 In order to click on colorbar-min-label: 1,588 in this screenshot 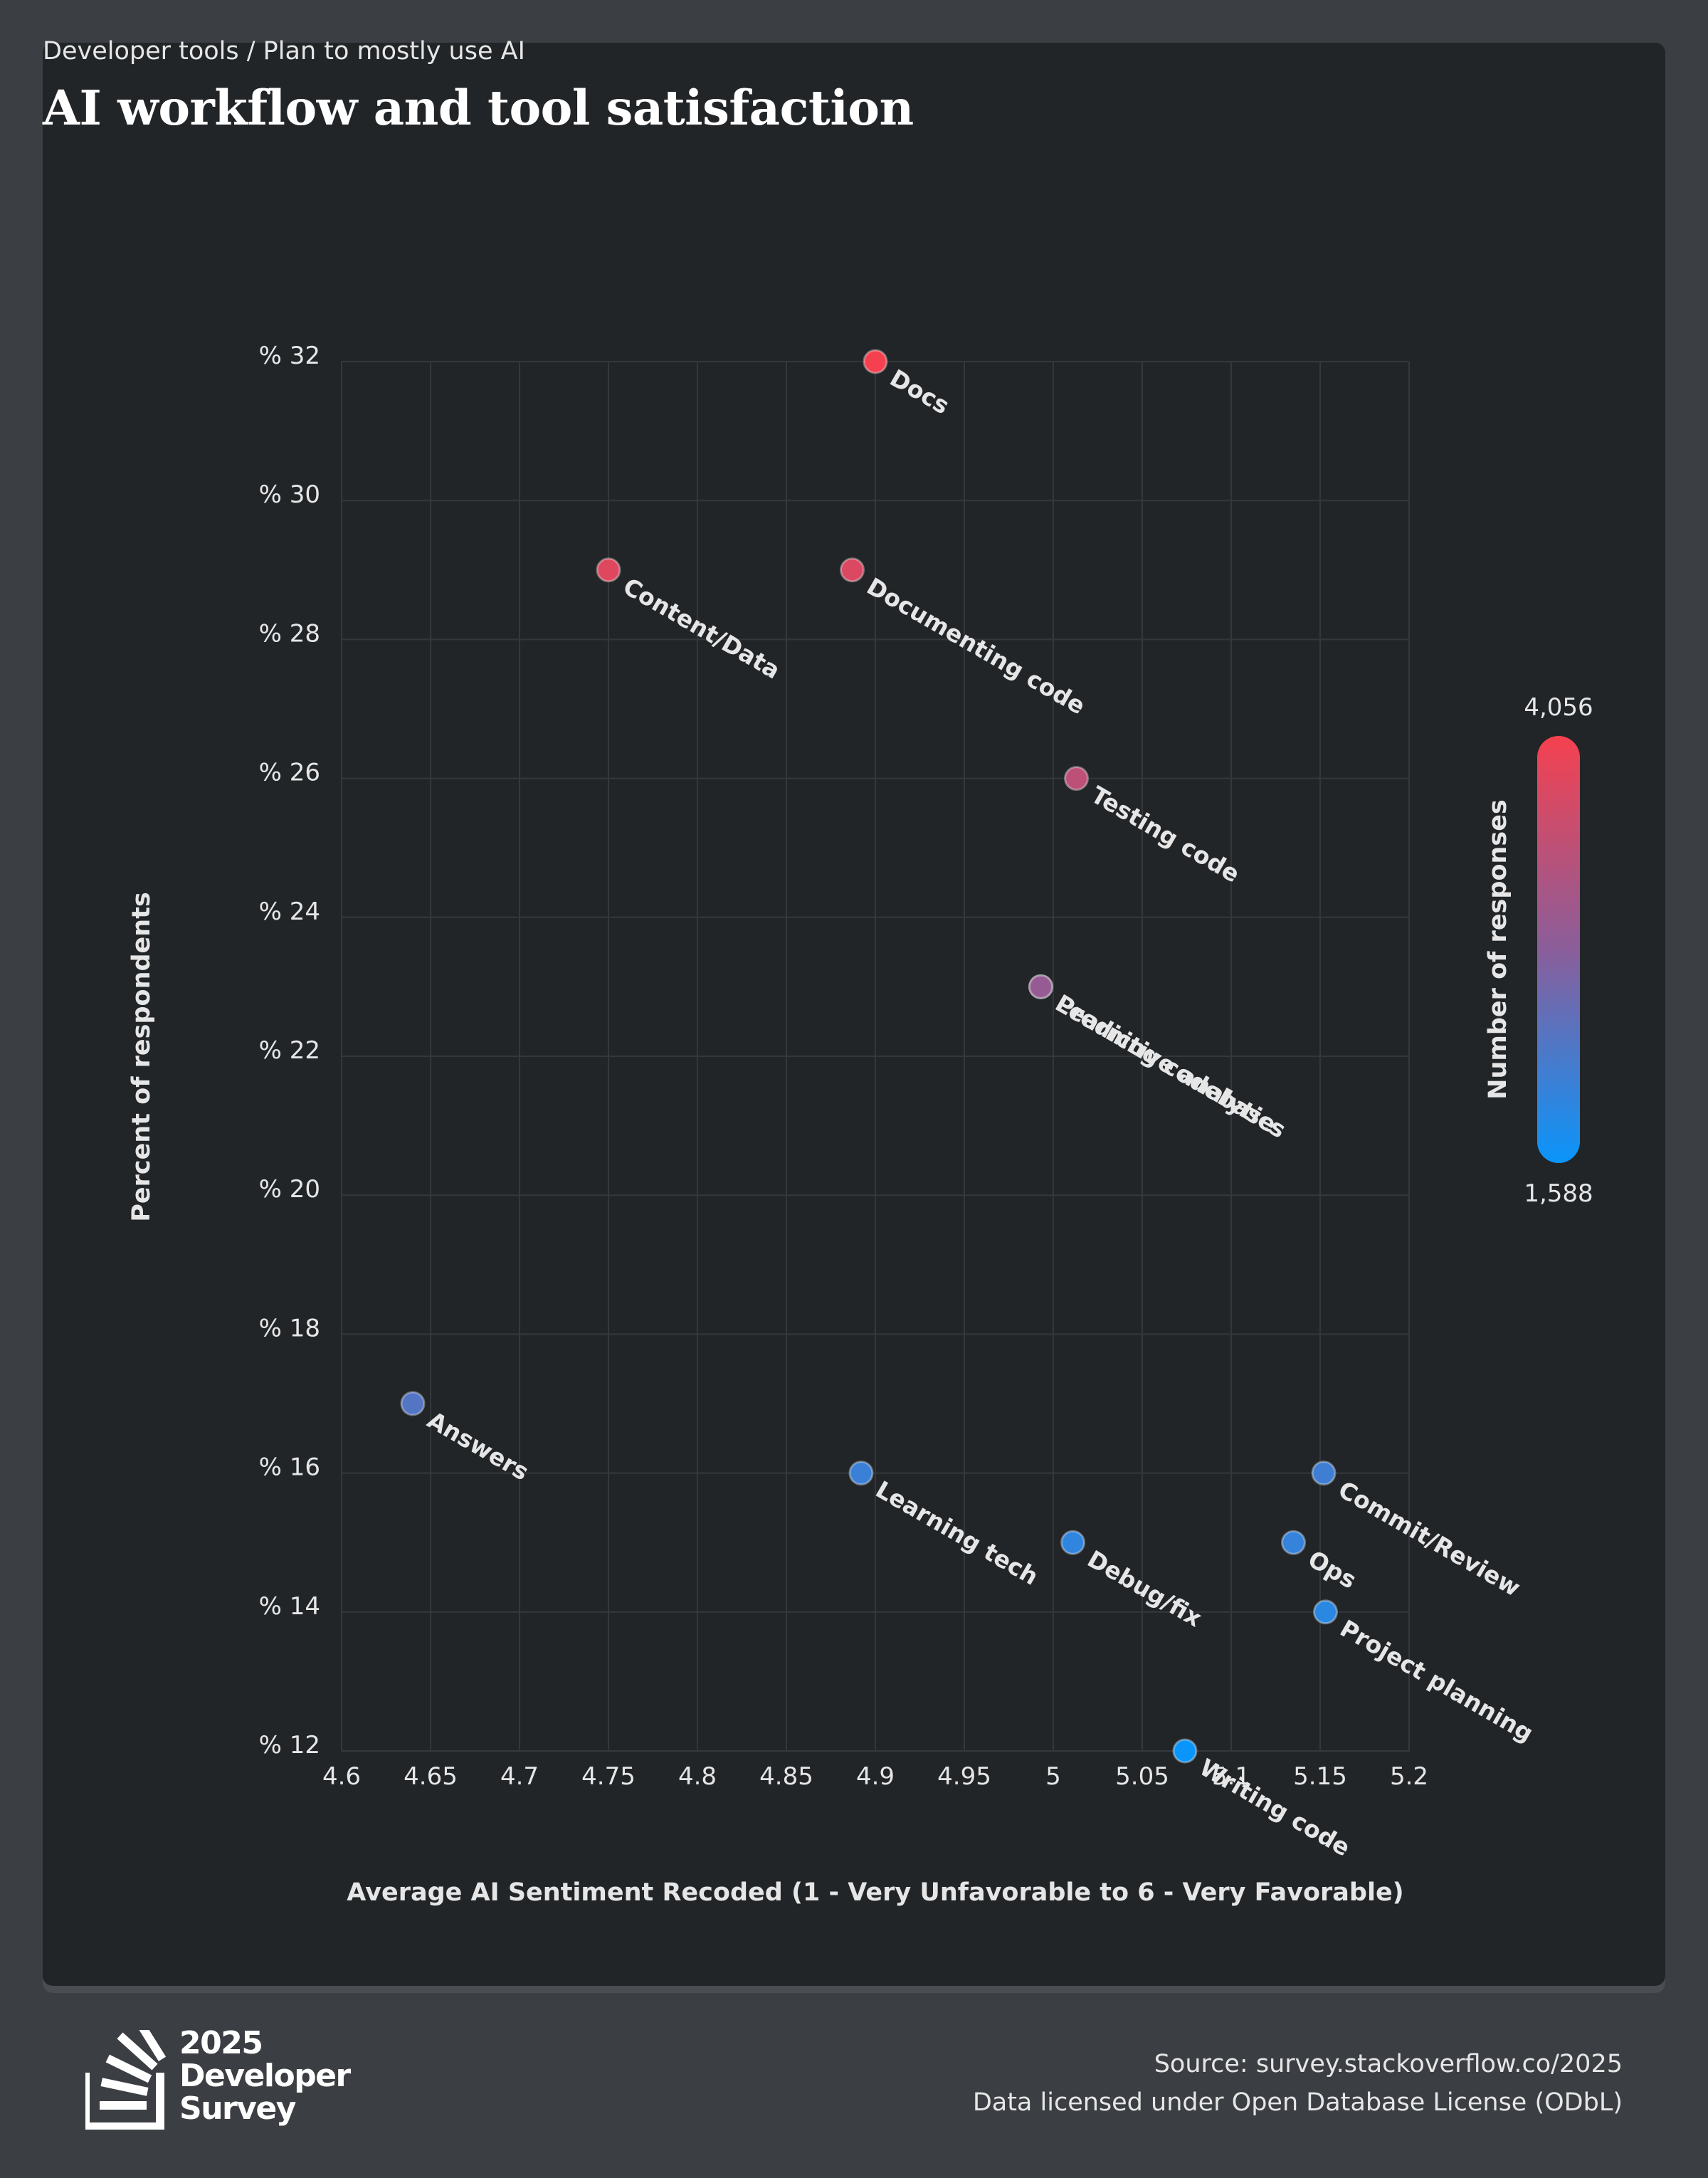, I will do `click(1558, 1193)`.